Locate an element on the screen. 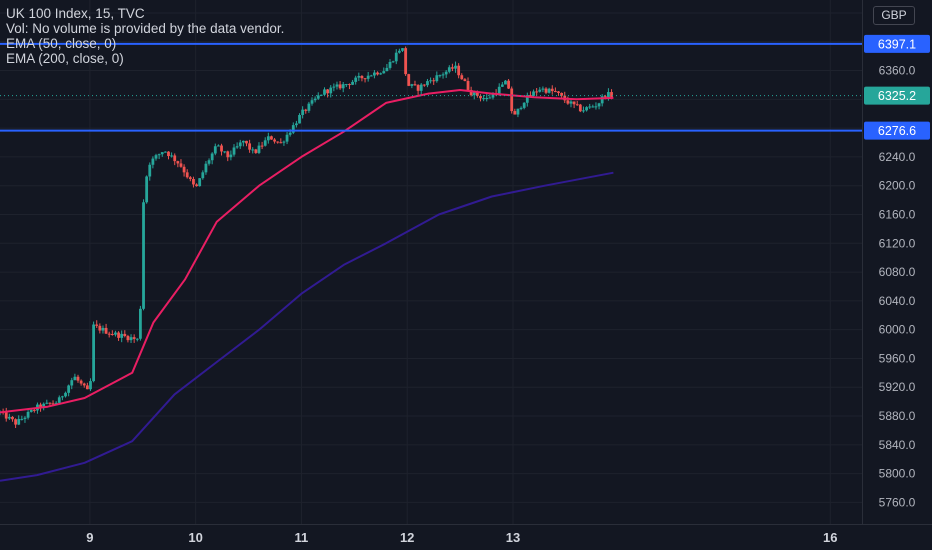 This screenshot has height=550, width=932. level-price-label: 6397.1 is located at coordinates (897, 44).